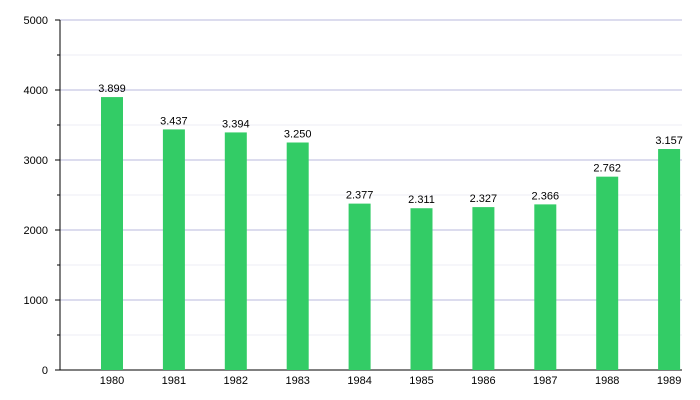 This screenshot has width=700, height=400. I want to click on x-tick-label: 1984, so click(359, 381).